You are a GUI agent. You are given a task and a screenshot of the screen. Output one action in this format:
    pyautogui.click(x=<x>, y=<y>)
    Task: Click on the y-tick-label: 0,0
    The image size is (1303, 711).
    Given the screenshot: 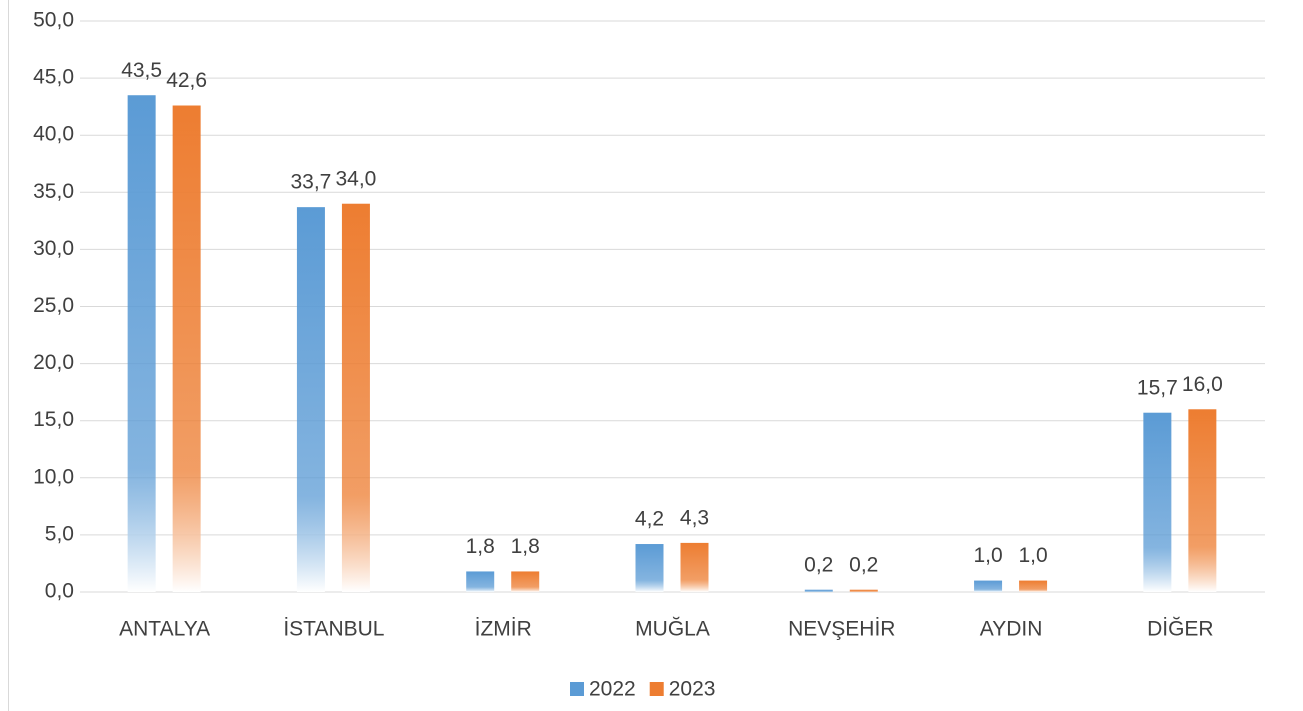 What is the action you would take?
    pyautogui.click(x=59, y=591)
    